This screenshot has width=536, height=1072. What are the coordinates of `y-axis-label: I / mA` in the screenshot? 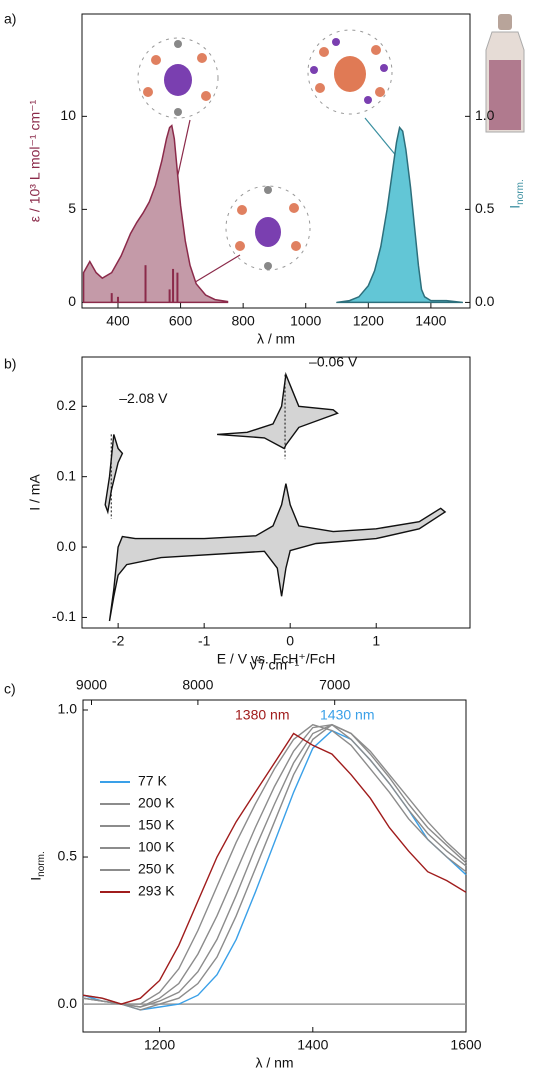 It's located at (35, 492).